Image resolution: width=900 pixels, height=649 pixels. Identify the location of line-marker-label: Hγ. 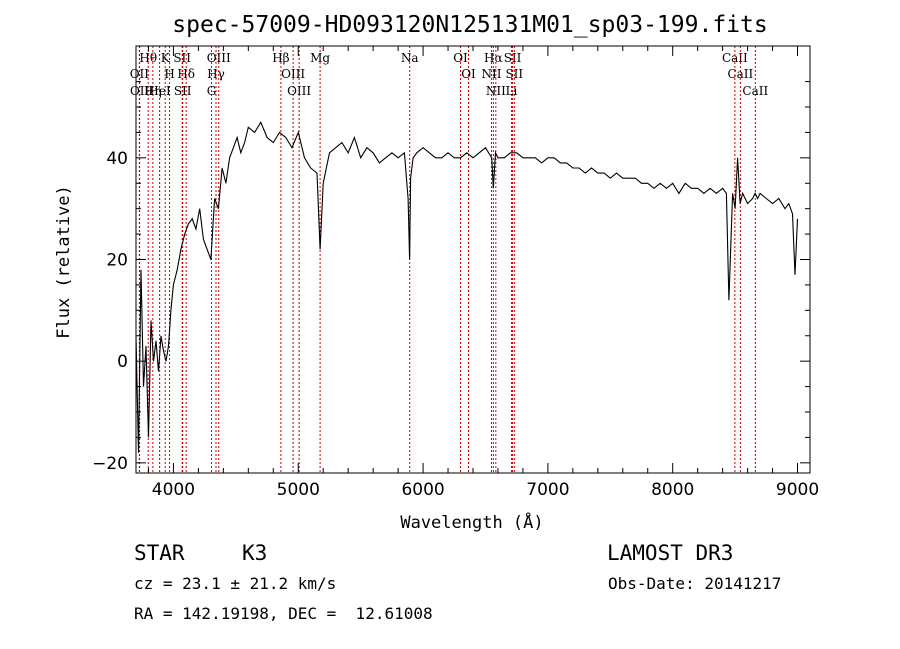
(216, 74).